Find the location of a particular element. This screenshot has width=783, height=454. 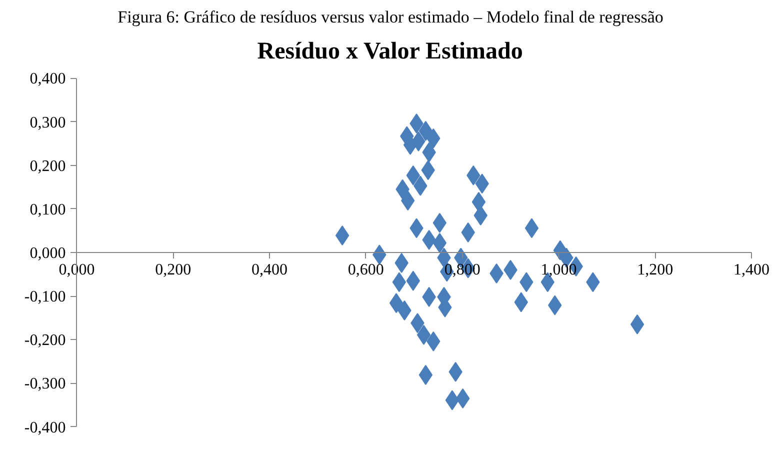

y-tick-label: 0,100 is located at coordinates (48, 209).